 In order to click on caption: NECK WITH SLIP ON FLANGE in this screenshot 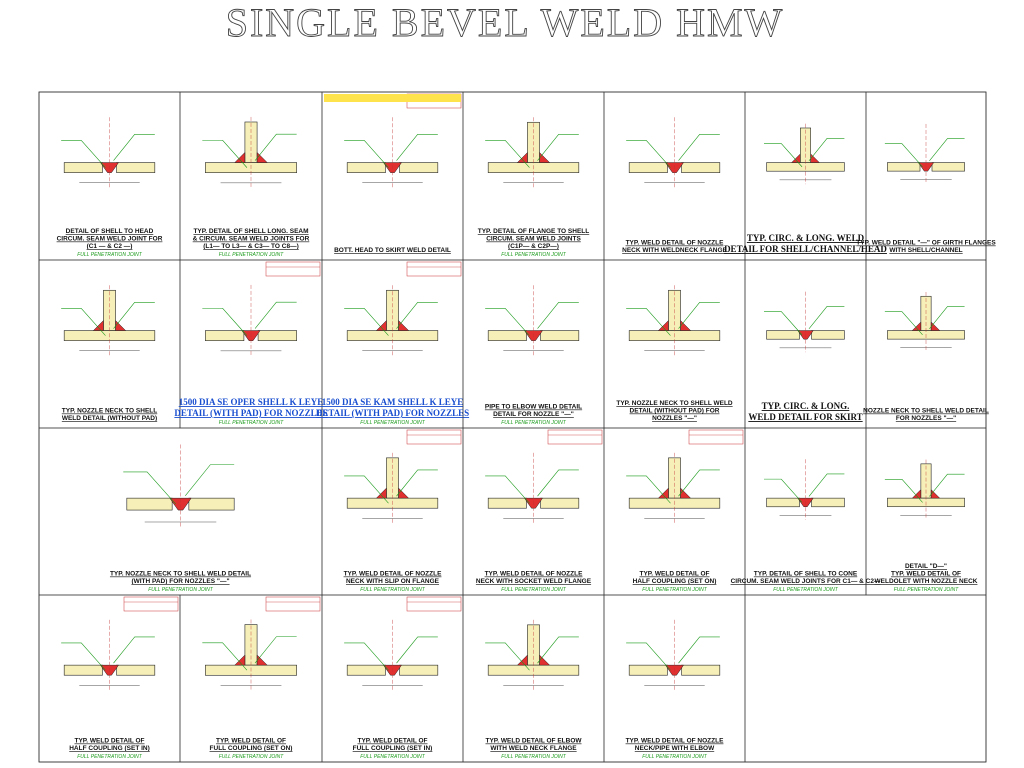, I will do `click(393, 581)`.